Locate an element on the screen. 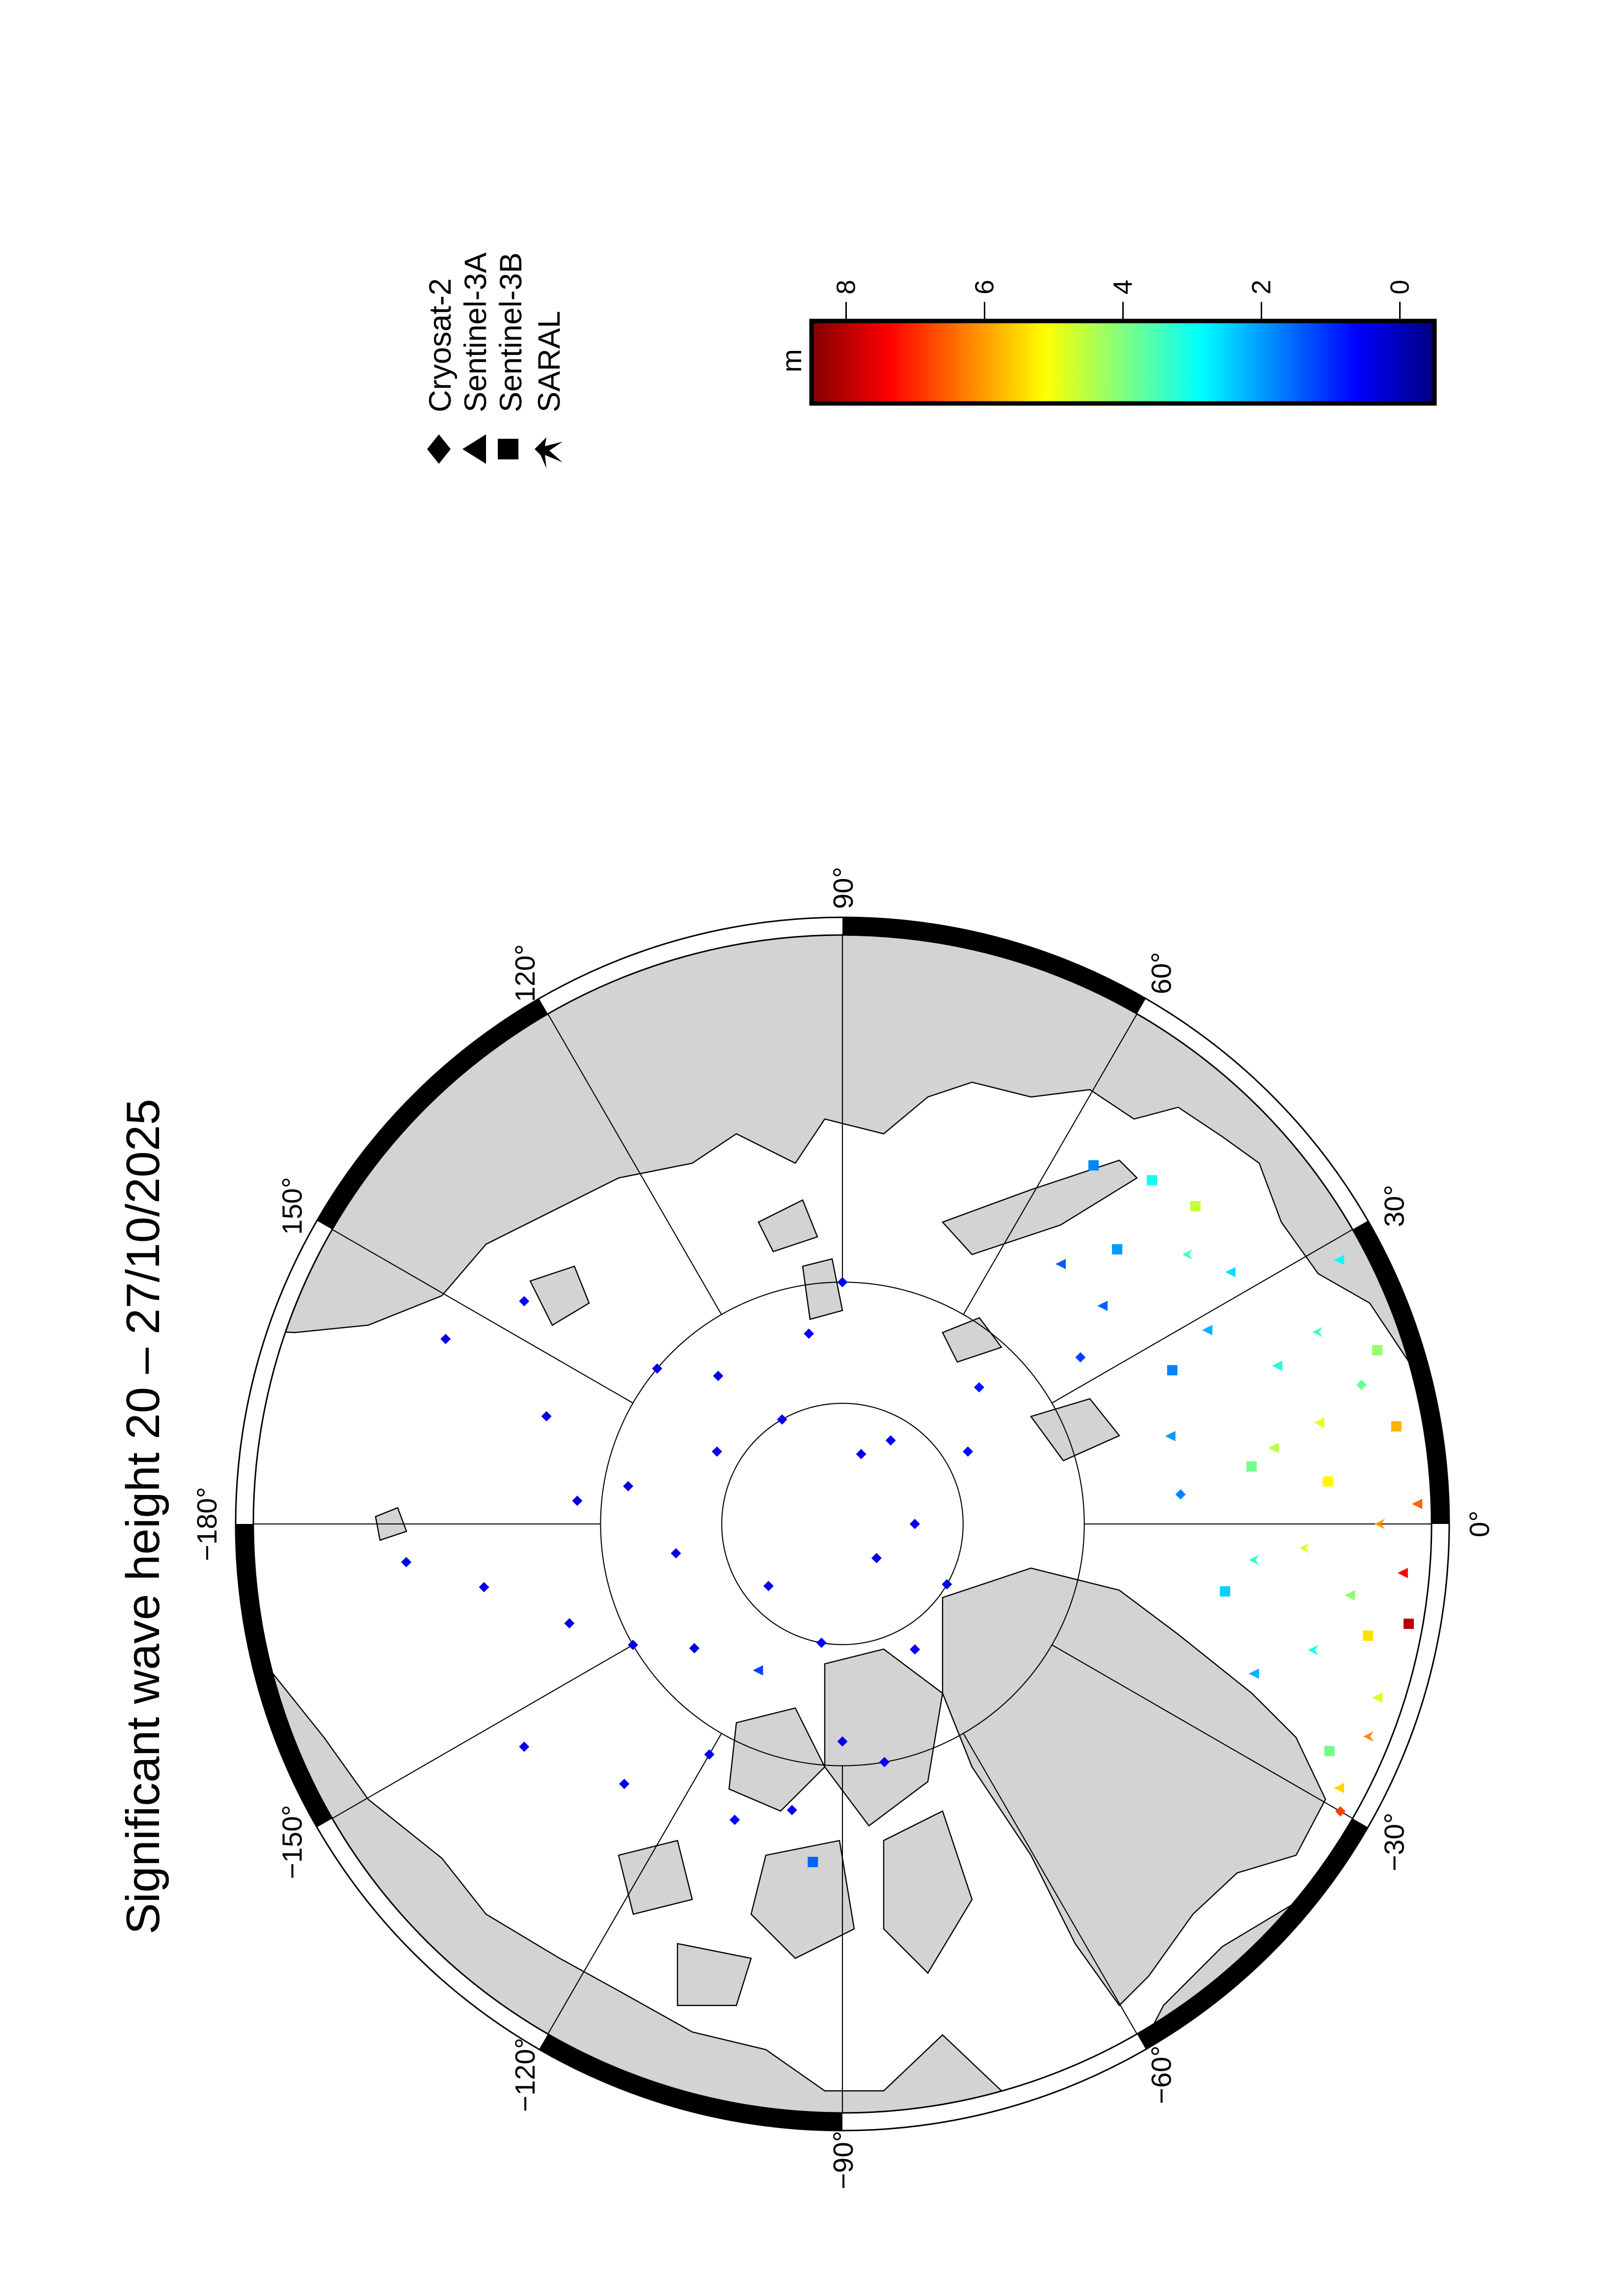 The width and height of the screenshot is (1623, 2296). colorbar-tick-label: 0 is located at coordinates (1400, 287).